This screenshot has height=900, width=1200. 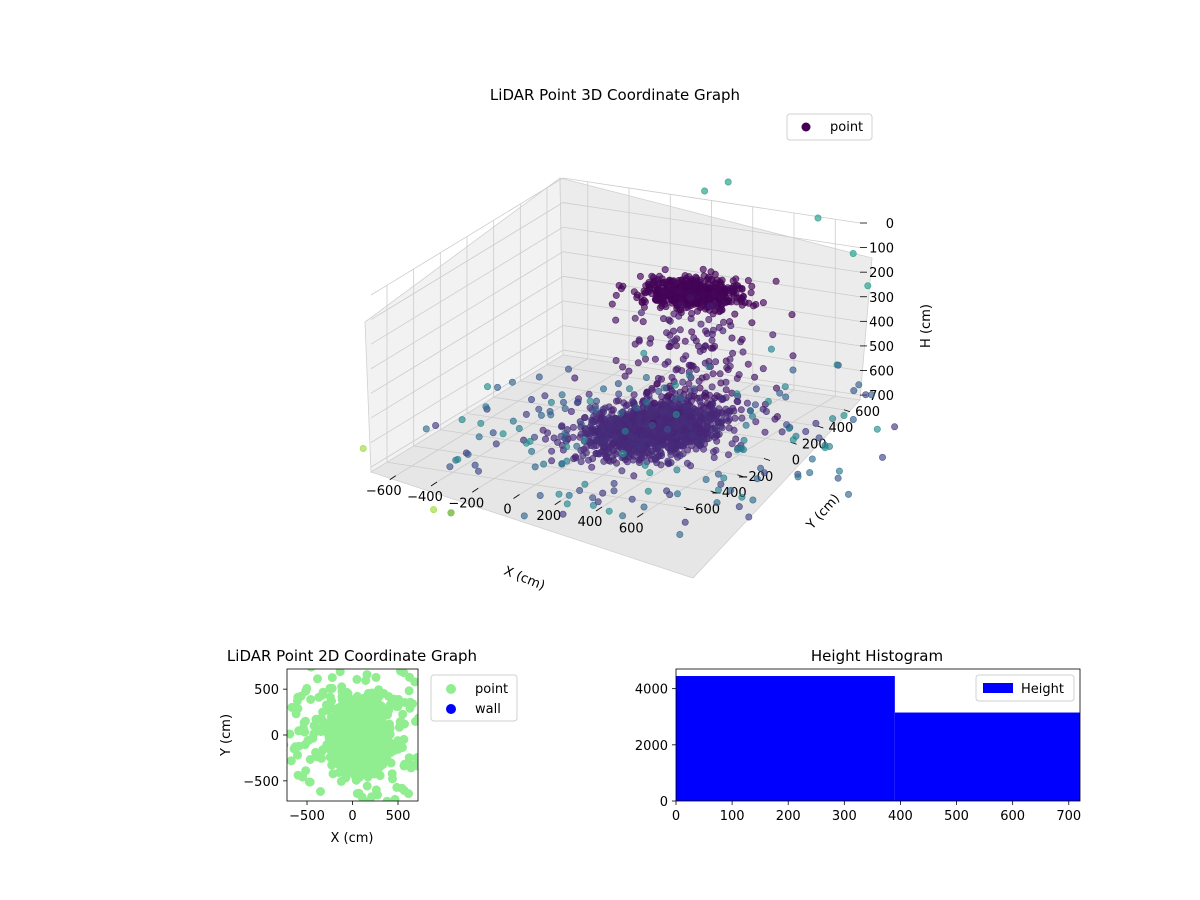 I want to click on z-axis-label-3d: H (cm), so click(x=926, y=326).